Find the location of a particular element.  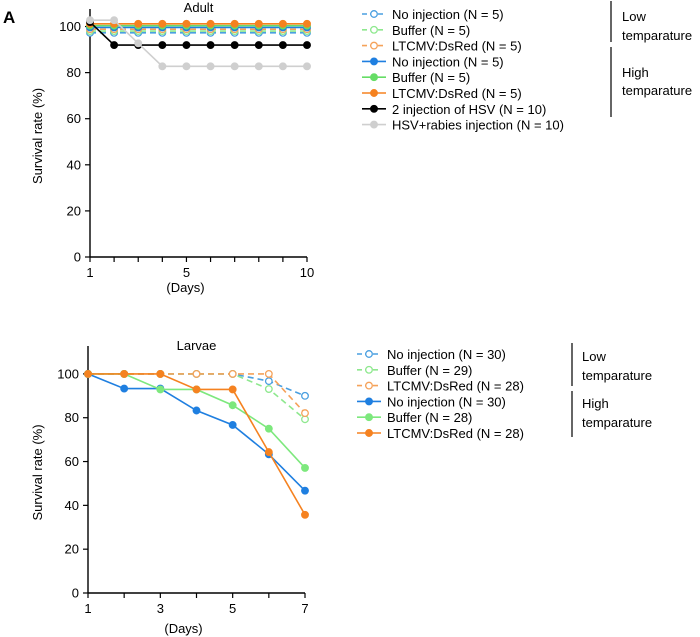

x-tick-label: 1 is located at coordinates (89, 272).